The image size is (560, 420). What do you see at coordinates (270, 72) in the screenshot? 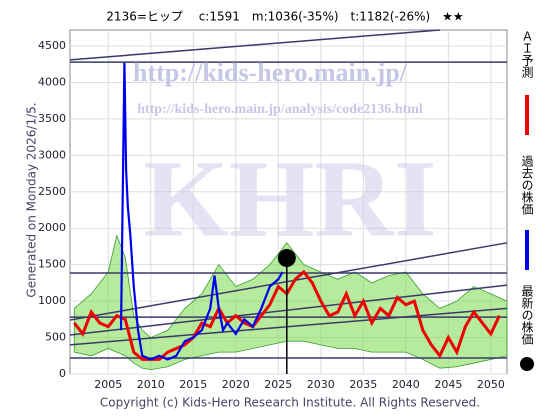
I see `watermark: http://kids-hero.main.jp/` at bounding box center [270, 72].